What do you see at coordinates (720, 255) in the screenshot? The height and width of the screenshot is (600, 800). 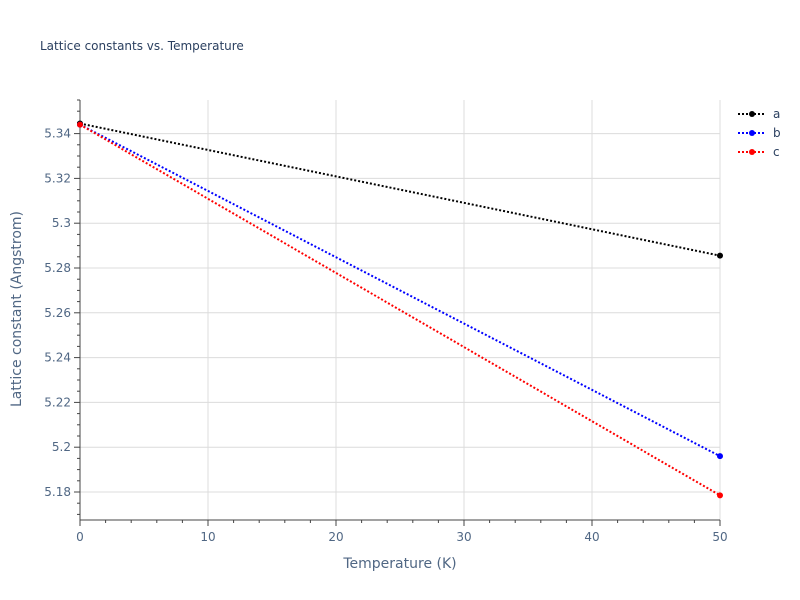 I see `data-point-a` at bounding box center [720, 255].